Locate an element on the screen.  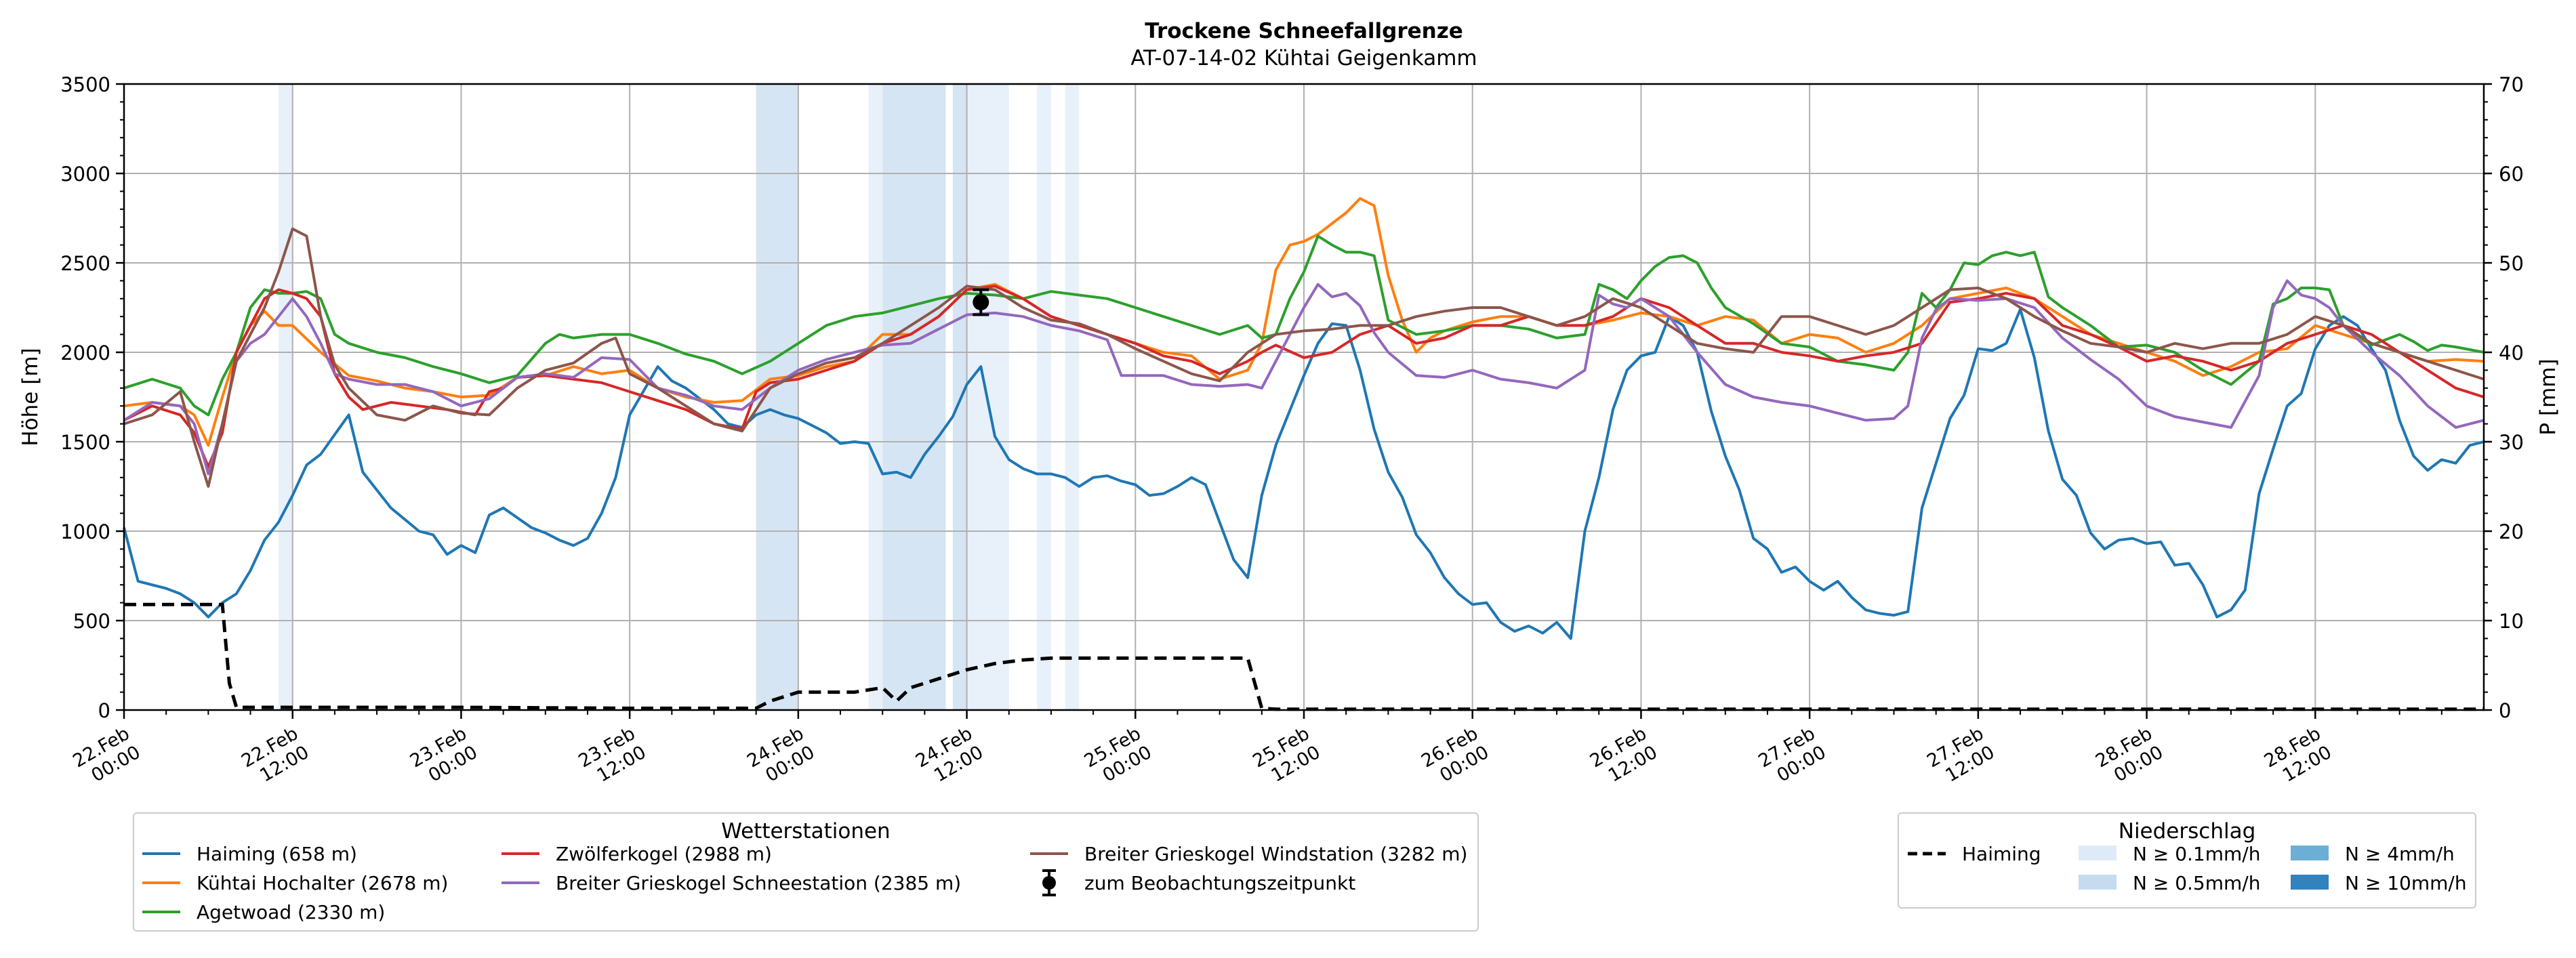
chart-subtitle: AT-07-14-02 Kühtai Geigenkamm is located at coordinates (1303, 58).